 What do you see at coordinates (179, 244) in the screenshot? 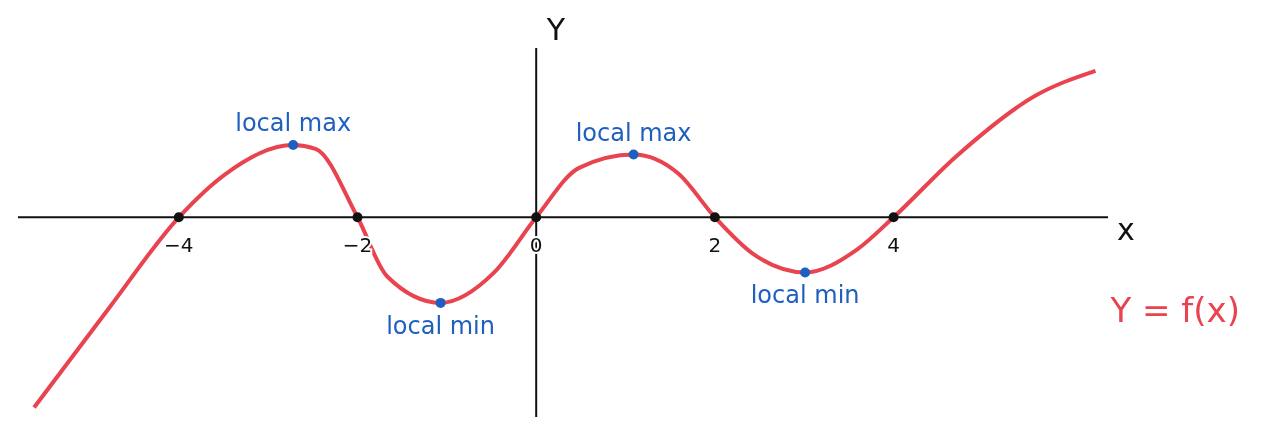
I see `x-tick-label: −4` at bounding box center [179, 244].